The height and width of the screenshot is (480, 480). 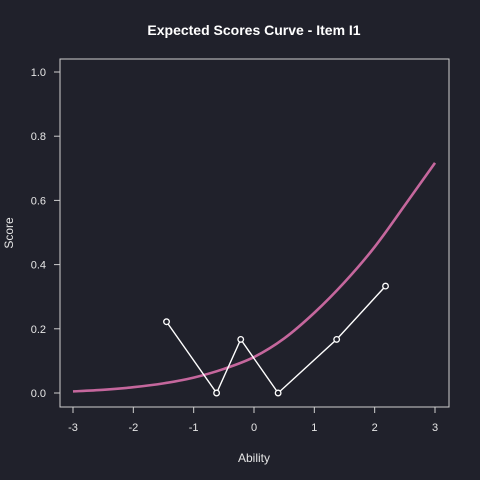 I want to click on x-axis: -3 -2 -1 0 1 2 3, so click(x=253, y=420).